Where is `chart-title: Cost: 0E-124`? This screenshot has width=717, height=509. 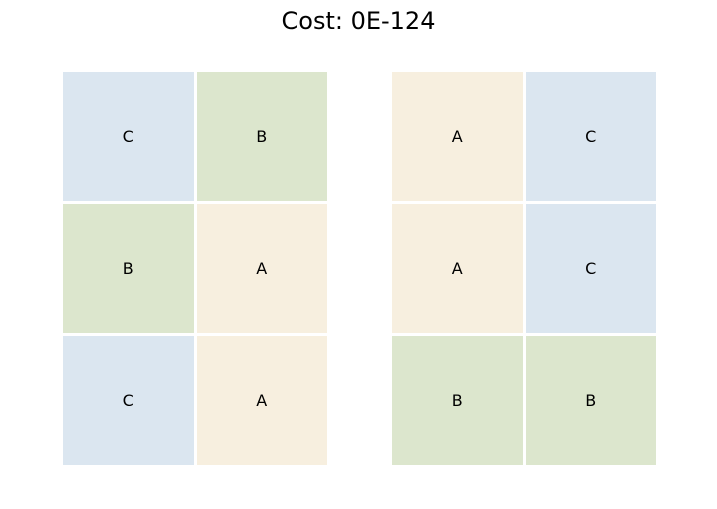
chart-title: Cost: 0E-124 is located at coordinates (358, 21).